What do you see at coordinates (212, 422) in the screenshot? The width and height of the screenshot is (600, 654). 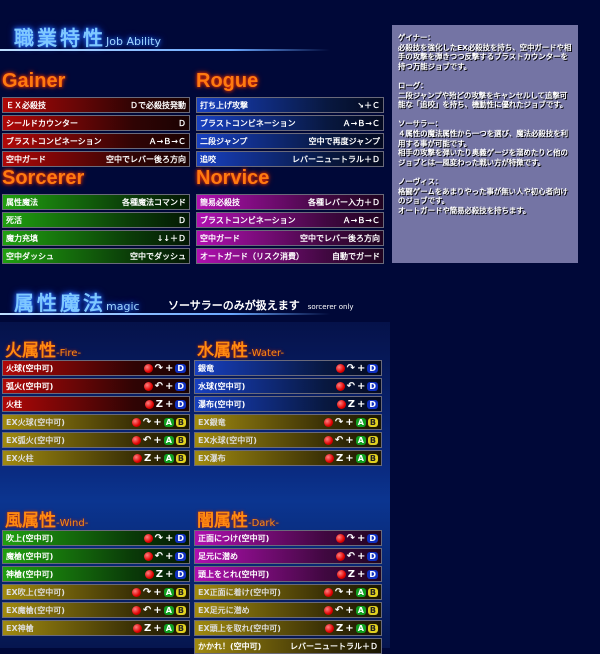 I see `spell-name: EX銀竜` at bounding box center [212, 422].